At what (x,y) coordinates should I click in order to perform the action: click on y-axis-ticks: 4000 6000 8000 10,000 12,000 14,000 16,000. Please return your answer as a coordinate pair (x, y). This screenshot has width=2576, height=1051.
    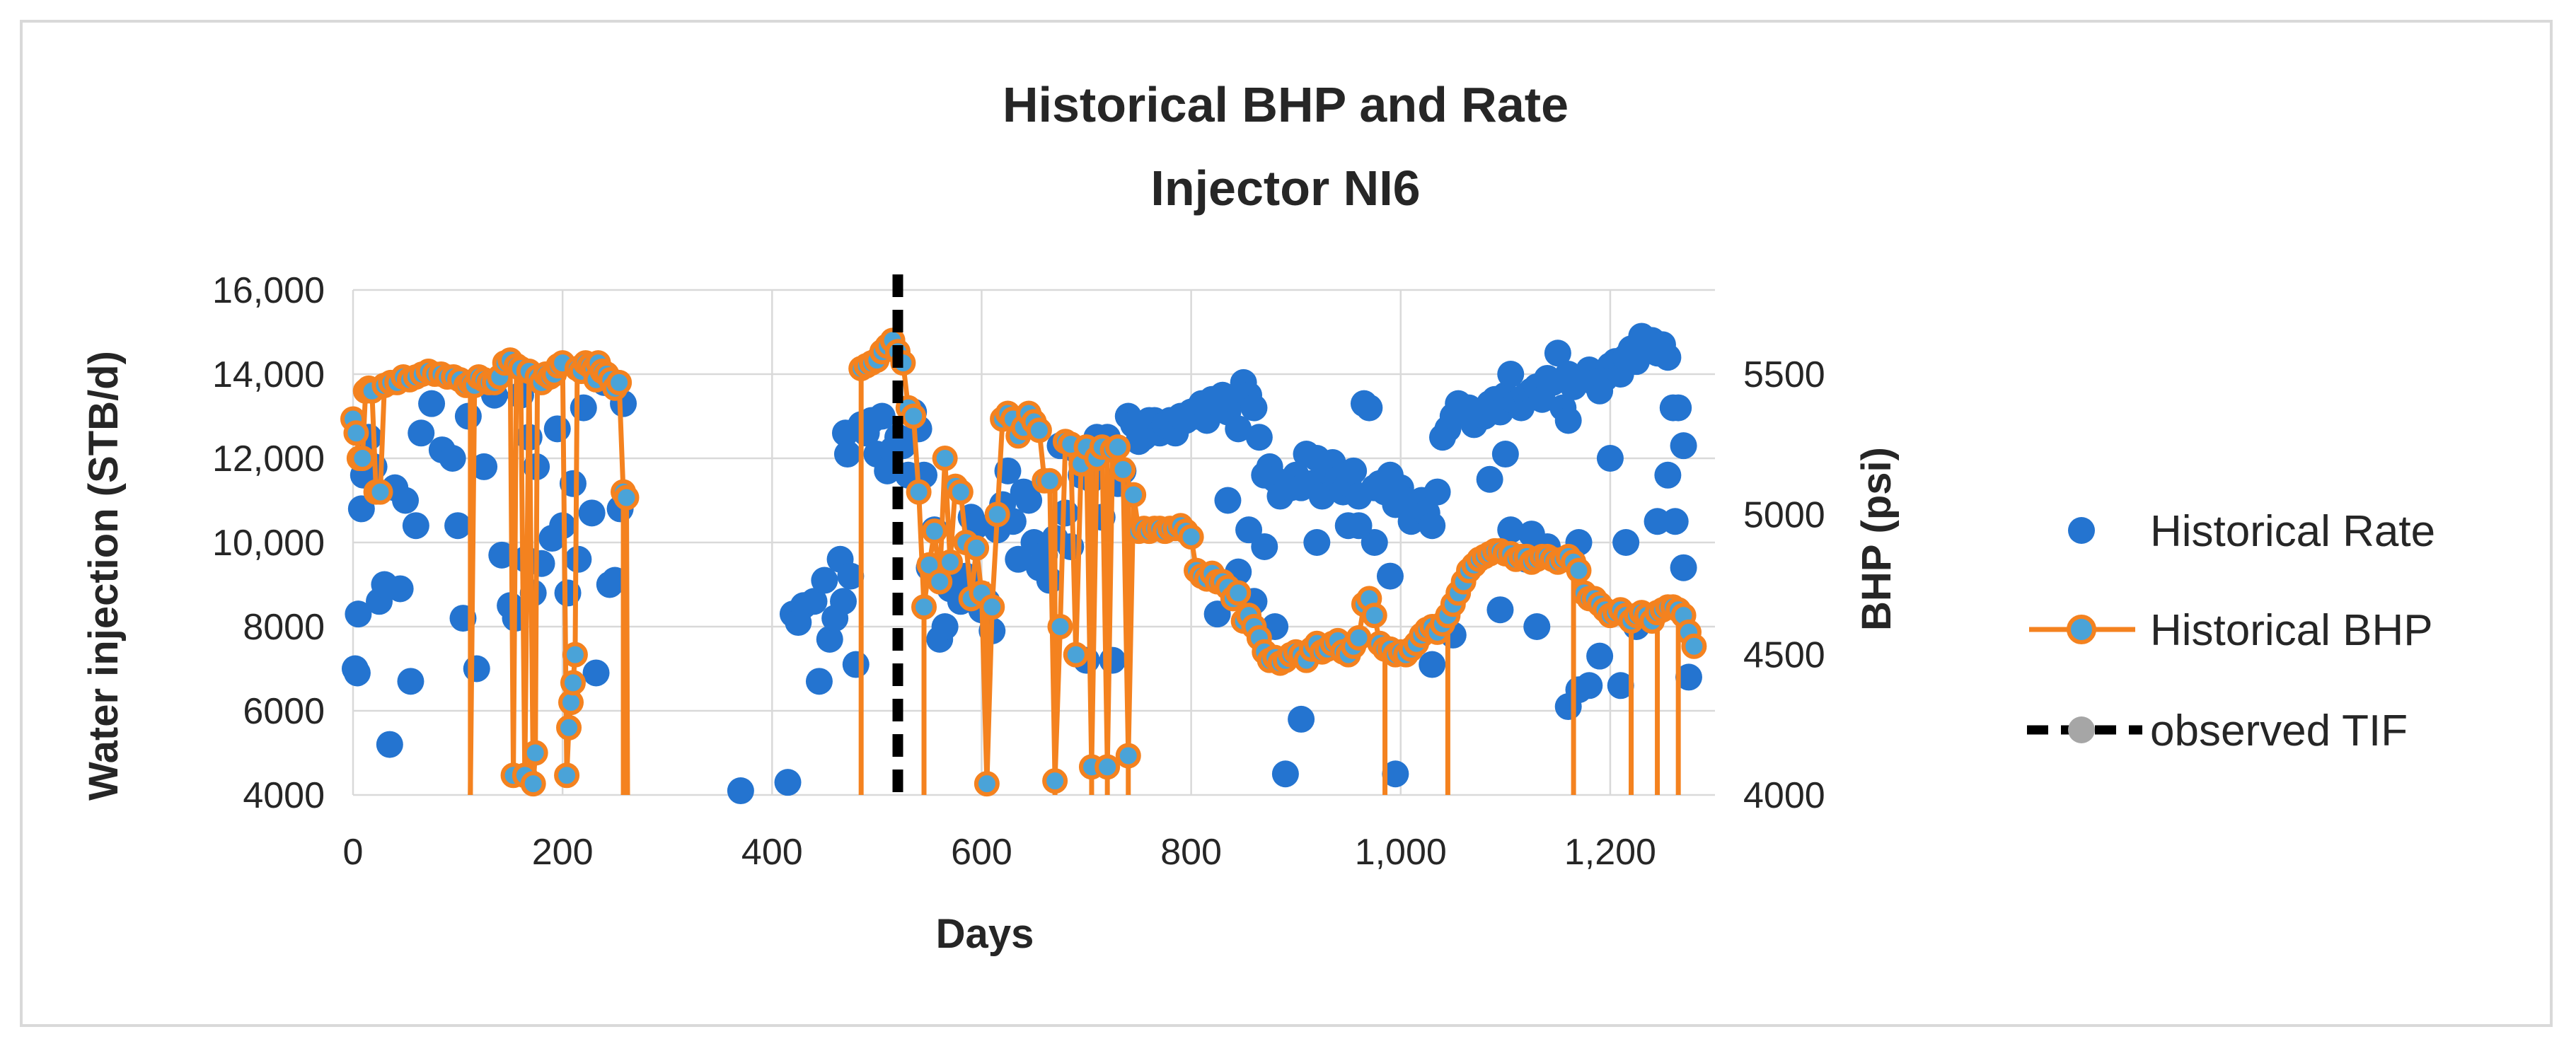
    Looking at the image, I should click on (268, 543).